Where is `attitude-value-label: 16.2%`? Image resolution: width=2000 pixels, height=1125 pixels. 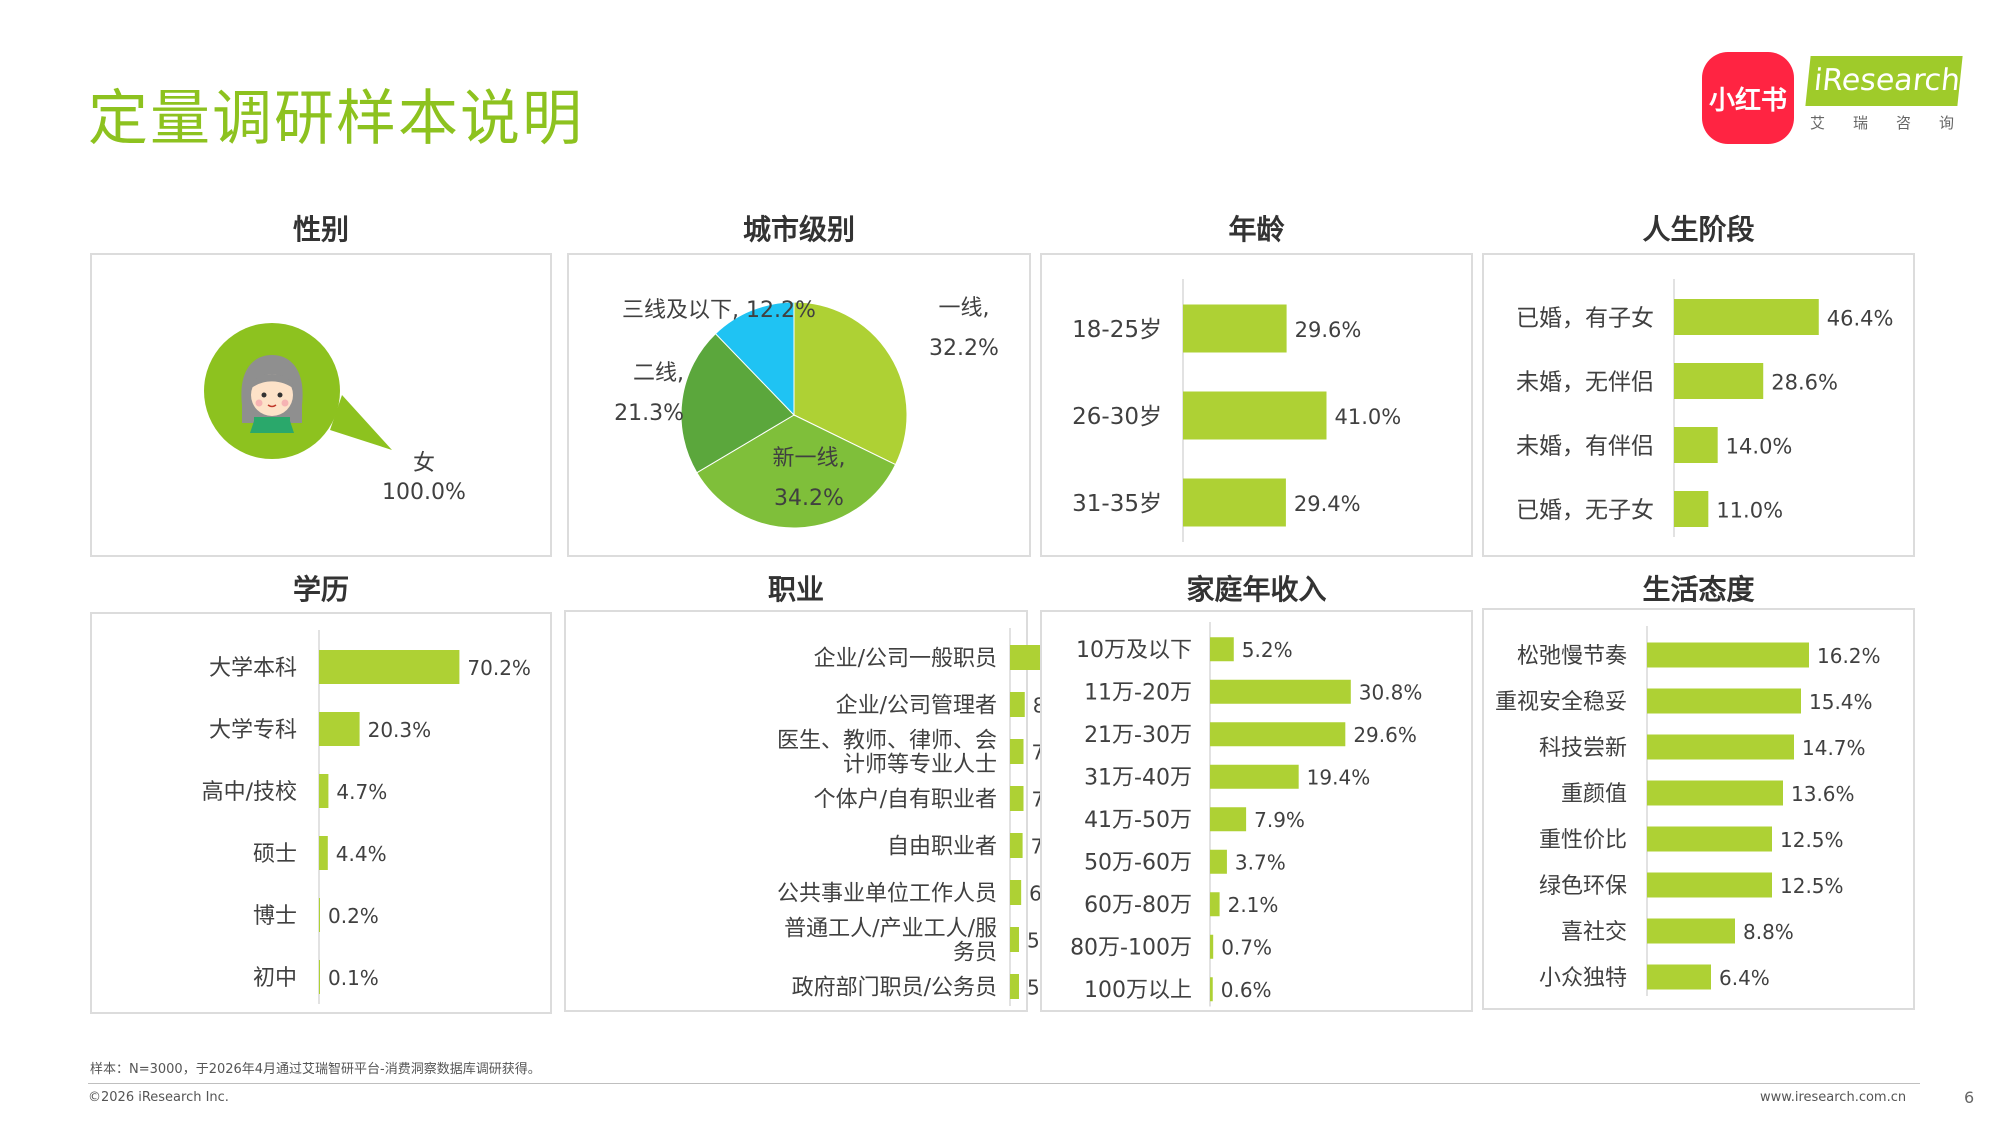 attitude-value-label: 16.2% is located at coordinates (1849, 656).